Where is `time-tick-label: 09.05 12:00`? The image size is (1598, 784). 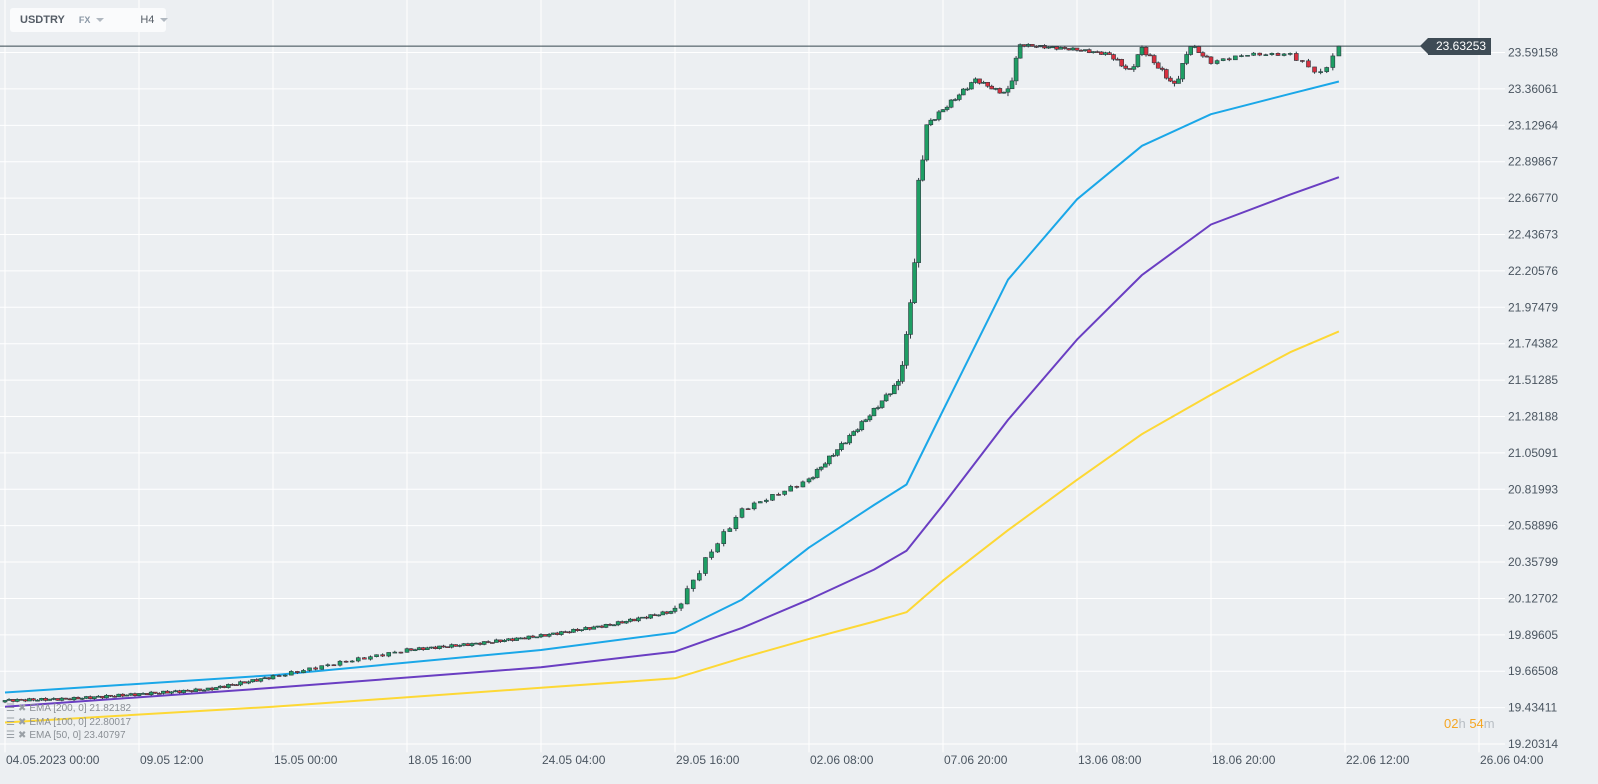 time-tick-label: 09.05 12:00 is located at coordinates (172, 760).